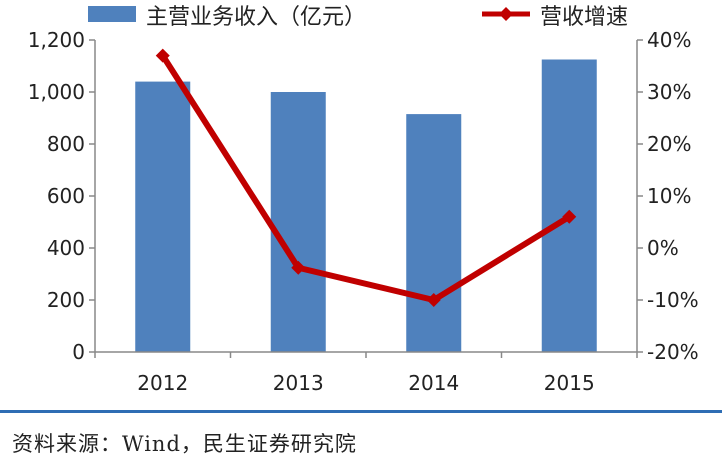 The width and height of the screenshot is (722, 467). What do you see at coordinates (569, 383) in the screenshot?
I see `x-tick-label: 2015` at bounding box center [569, 383].